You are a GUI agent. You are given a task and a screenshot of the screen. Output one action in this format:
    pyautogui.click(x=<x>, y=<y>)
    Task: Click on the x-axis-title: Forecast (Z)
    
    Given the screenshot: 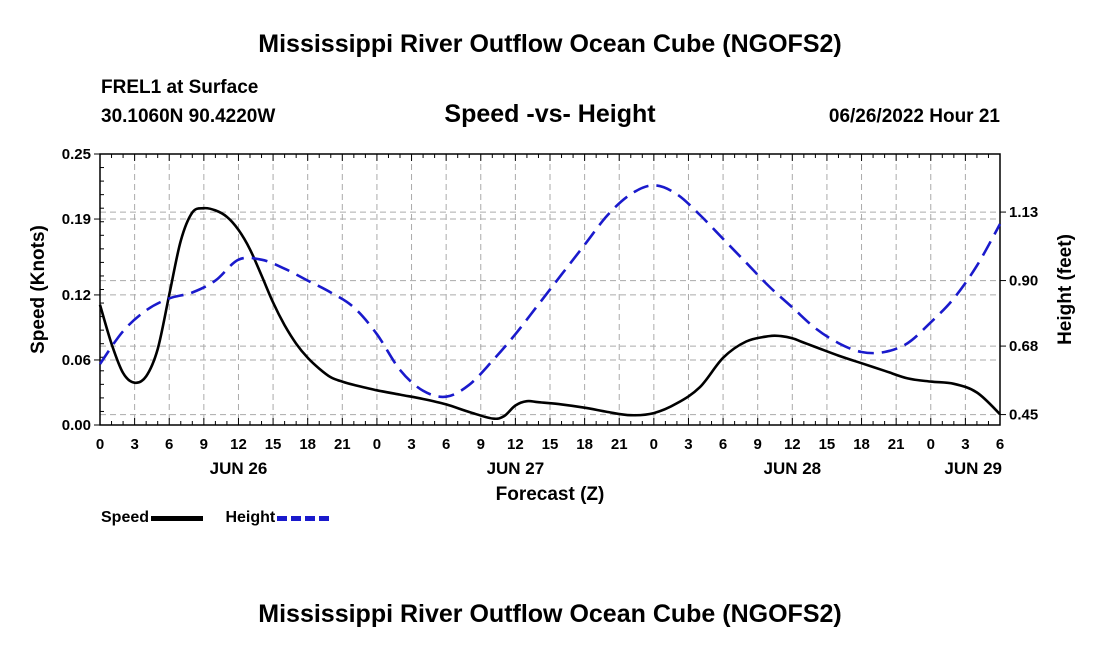 What is the action you would take?
    pyautogui.click(x=550, y=494)
    